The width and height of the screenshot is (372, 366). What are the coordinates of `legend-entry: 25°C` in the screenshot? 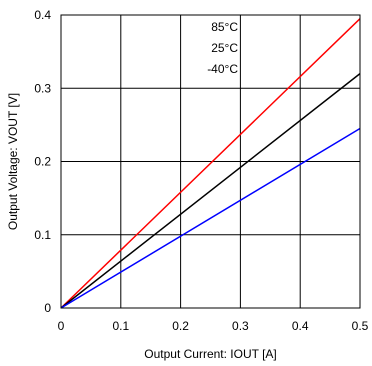 It's located at (224, 48).